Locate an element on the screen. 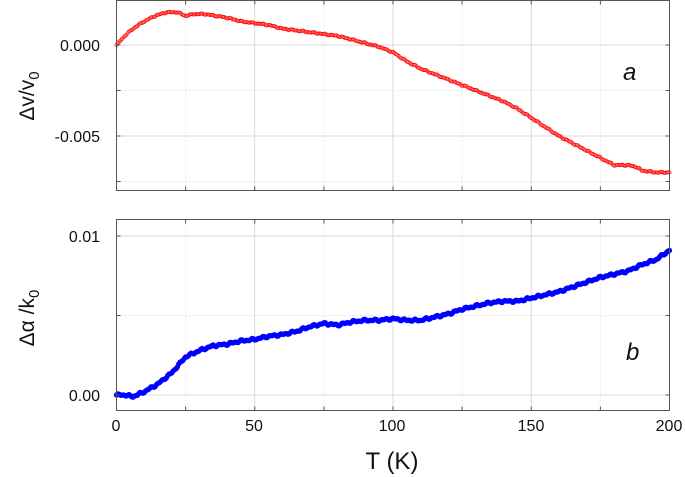 This screenshot has width=685, height=477. ytick-b-0: 0.01 is located at coordinates (84, 237).